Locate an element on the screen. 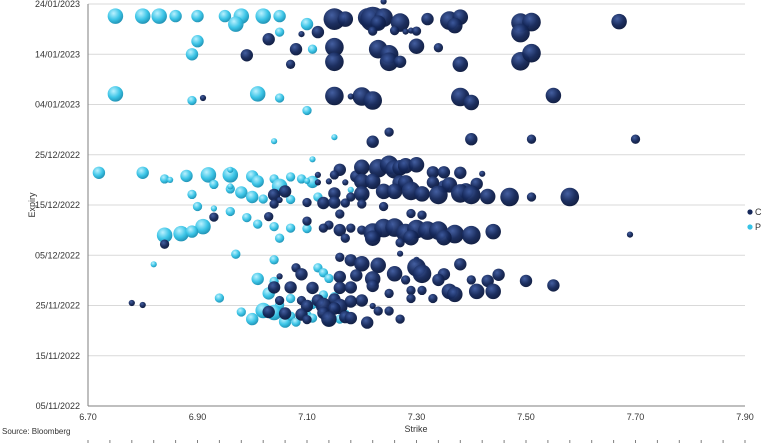 This screenshot has height=446, width=770. y-tick-label: 24/01/2023 is located at coordinates (57, 4).